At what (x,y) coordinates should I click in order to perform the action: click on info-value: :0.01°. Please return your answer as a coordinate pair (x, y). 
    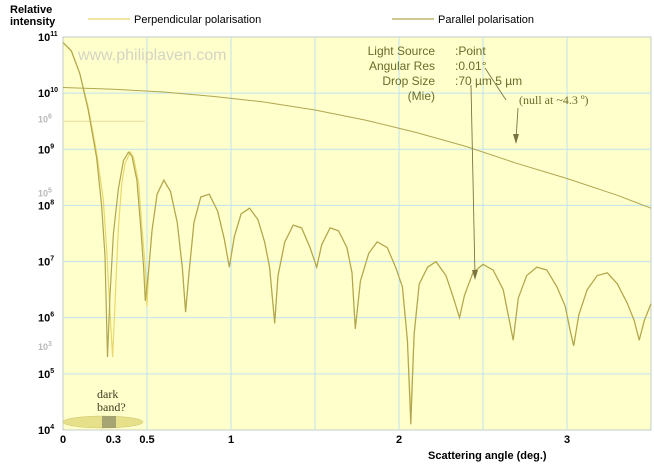
    Looking at the image, I should click on (471, 66).